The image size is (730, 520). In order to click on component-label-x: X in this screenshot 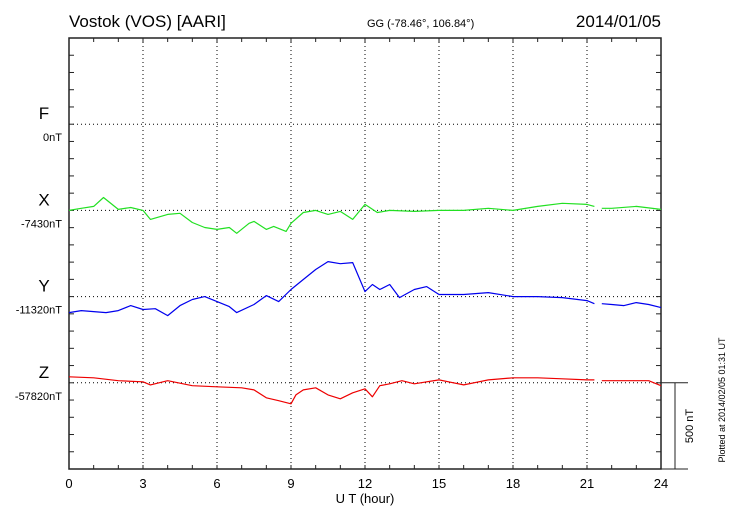, I will do `click(43, 199)`.